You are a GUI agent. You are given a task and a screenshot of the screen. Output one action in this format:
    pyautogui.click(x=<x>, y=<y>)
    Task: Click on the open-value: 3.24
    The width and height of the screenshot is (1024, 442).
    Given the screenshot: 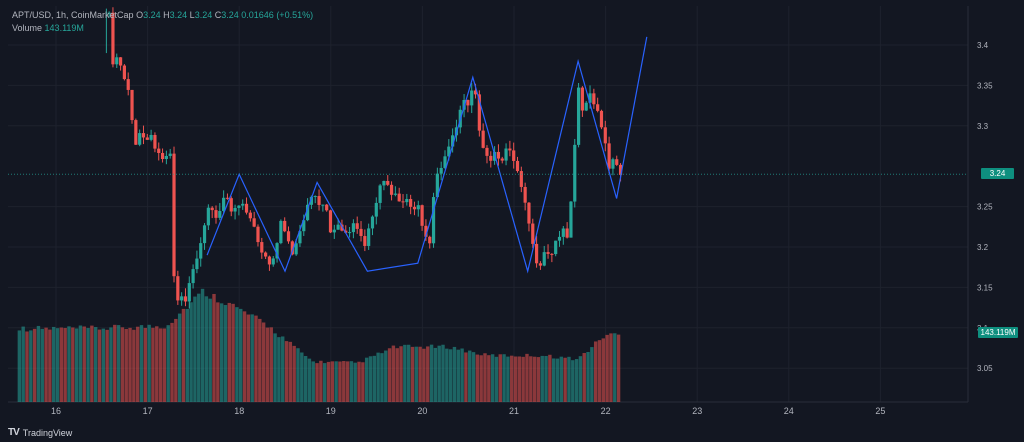 What is the action you would take?
    pyautogui.click(x=152, y=15)
    